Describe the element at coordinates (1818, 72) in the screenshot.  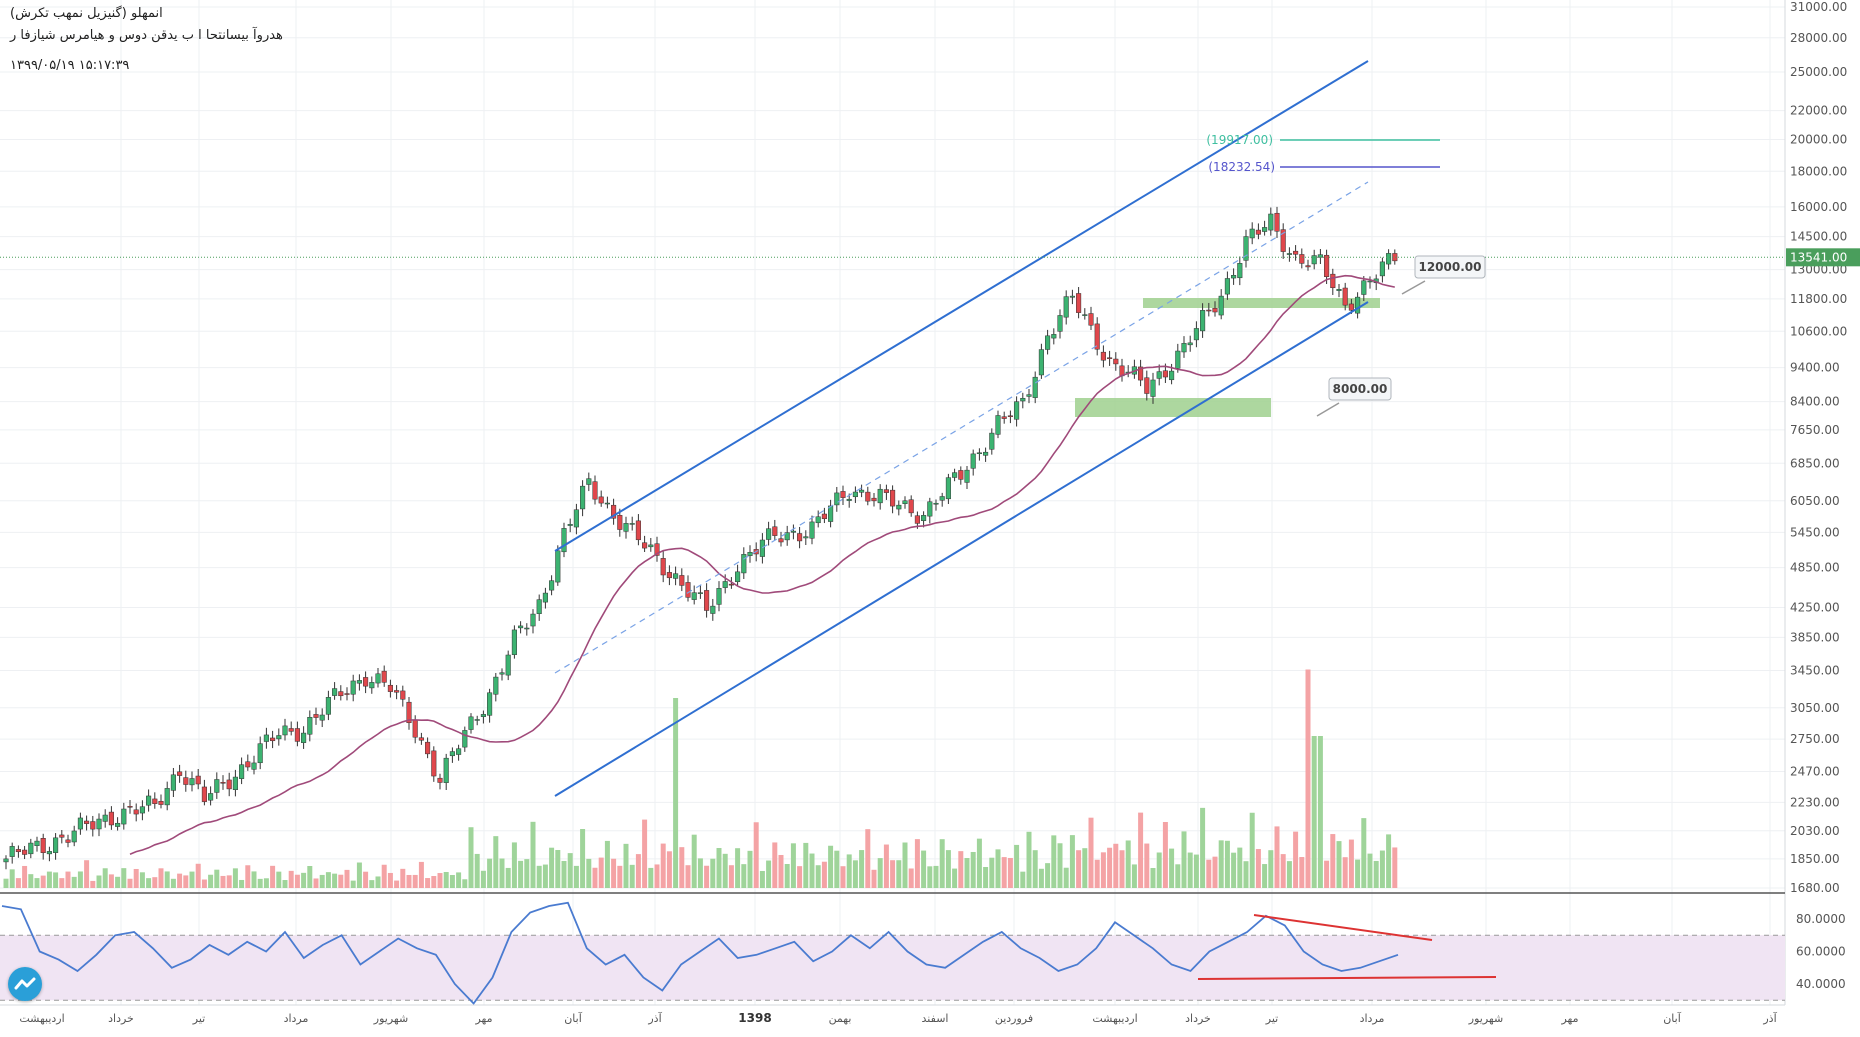
I see `price-tick-label: 25000.00` at that location.